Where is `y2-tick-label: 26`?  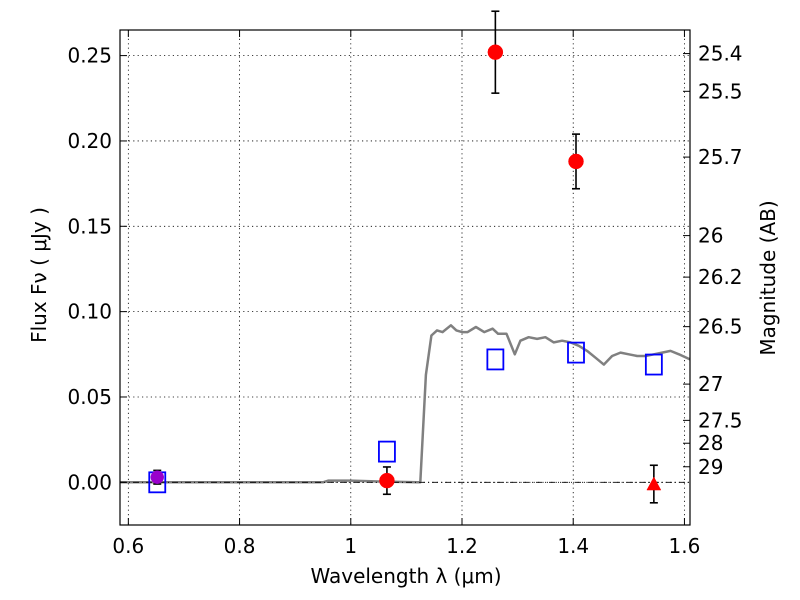
y2-tick-label: 26 is located at coordinates (710, 236).